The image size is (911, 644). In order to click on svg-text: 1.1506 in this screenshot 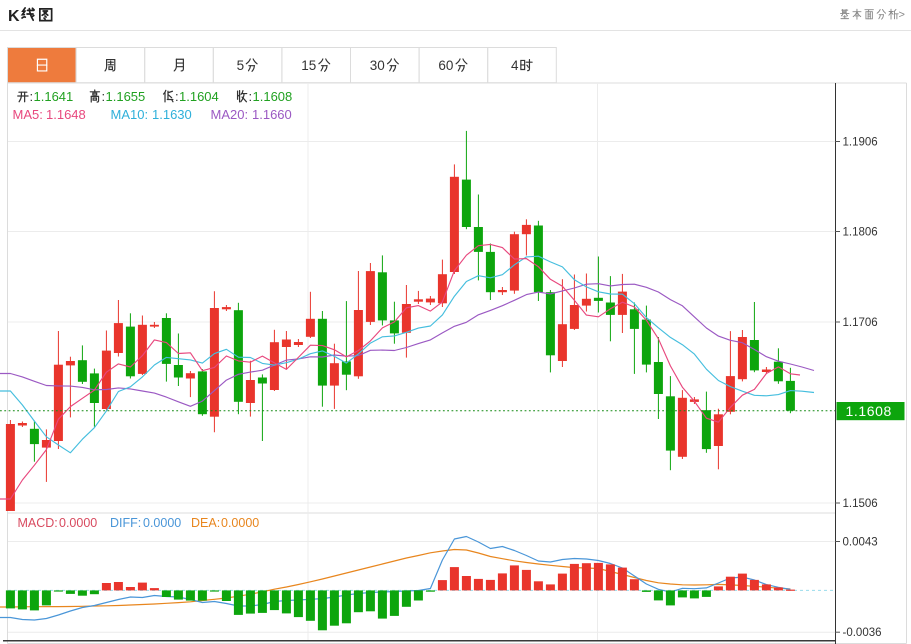, I will do `click(860, 504)`.